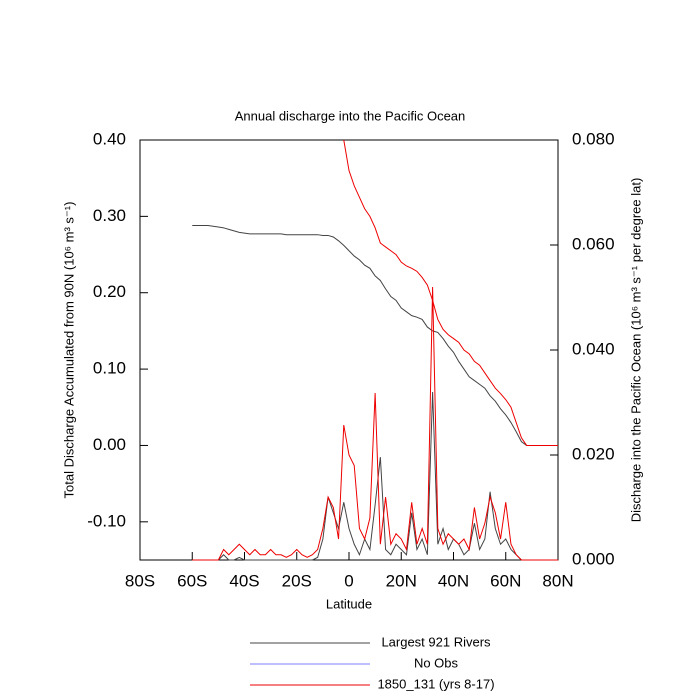  Describe the element at coordinates (140, 580) in the screenshot. I see `x-tick-label: 80S` at that location.